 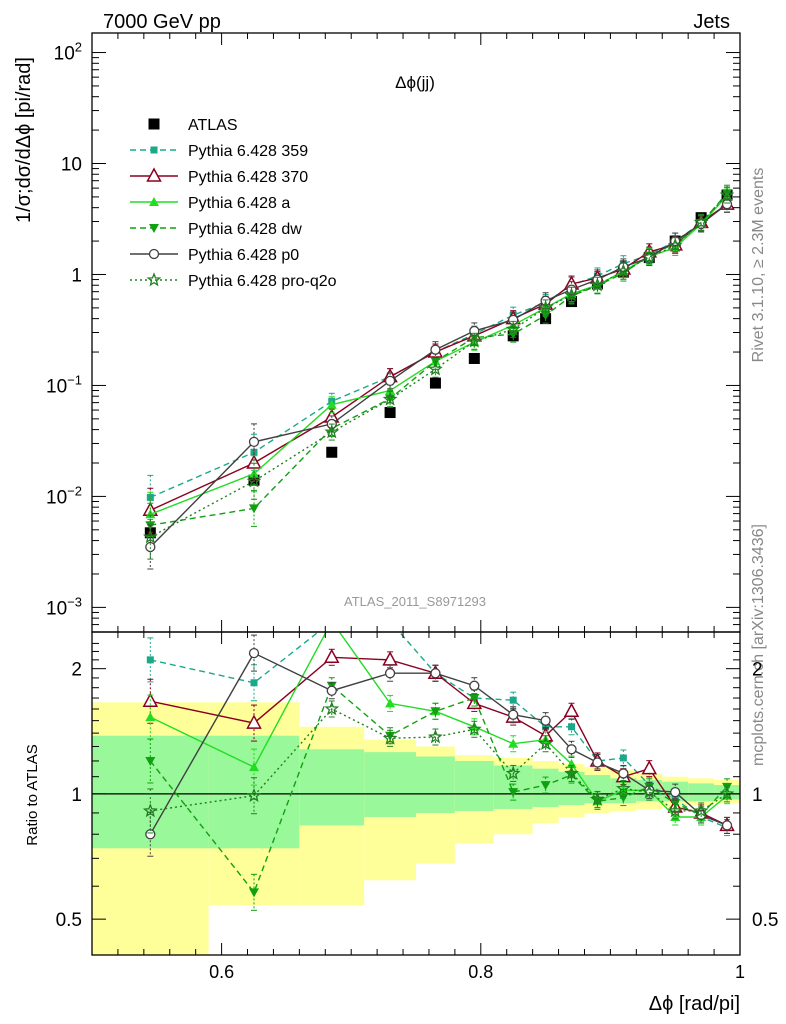 I want to click on y-tick-label: 10, so click(x=71, y=165).